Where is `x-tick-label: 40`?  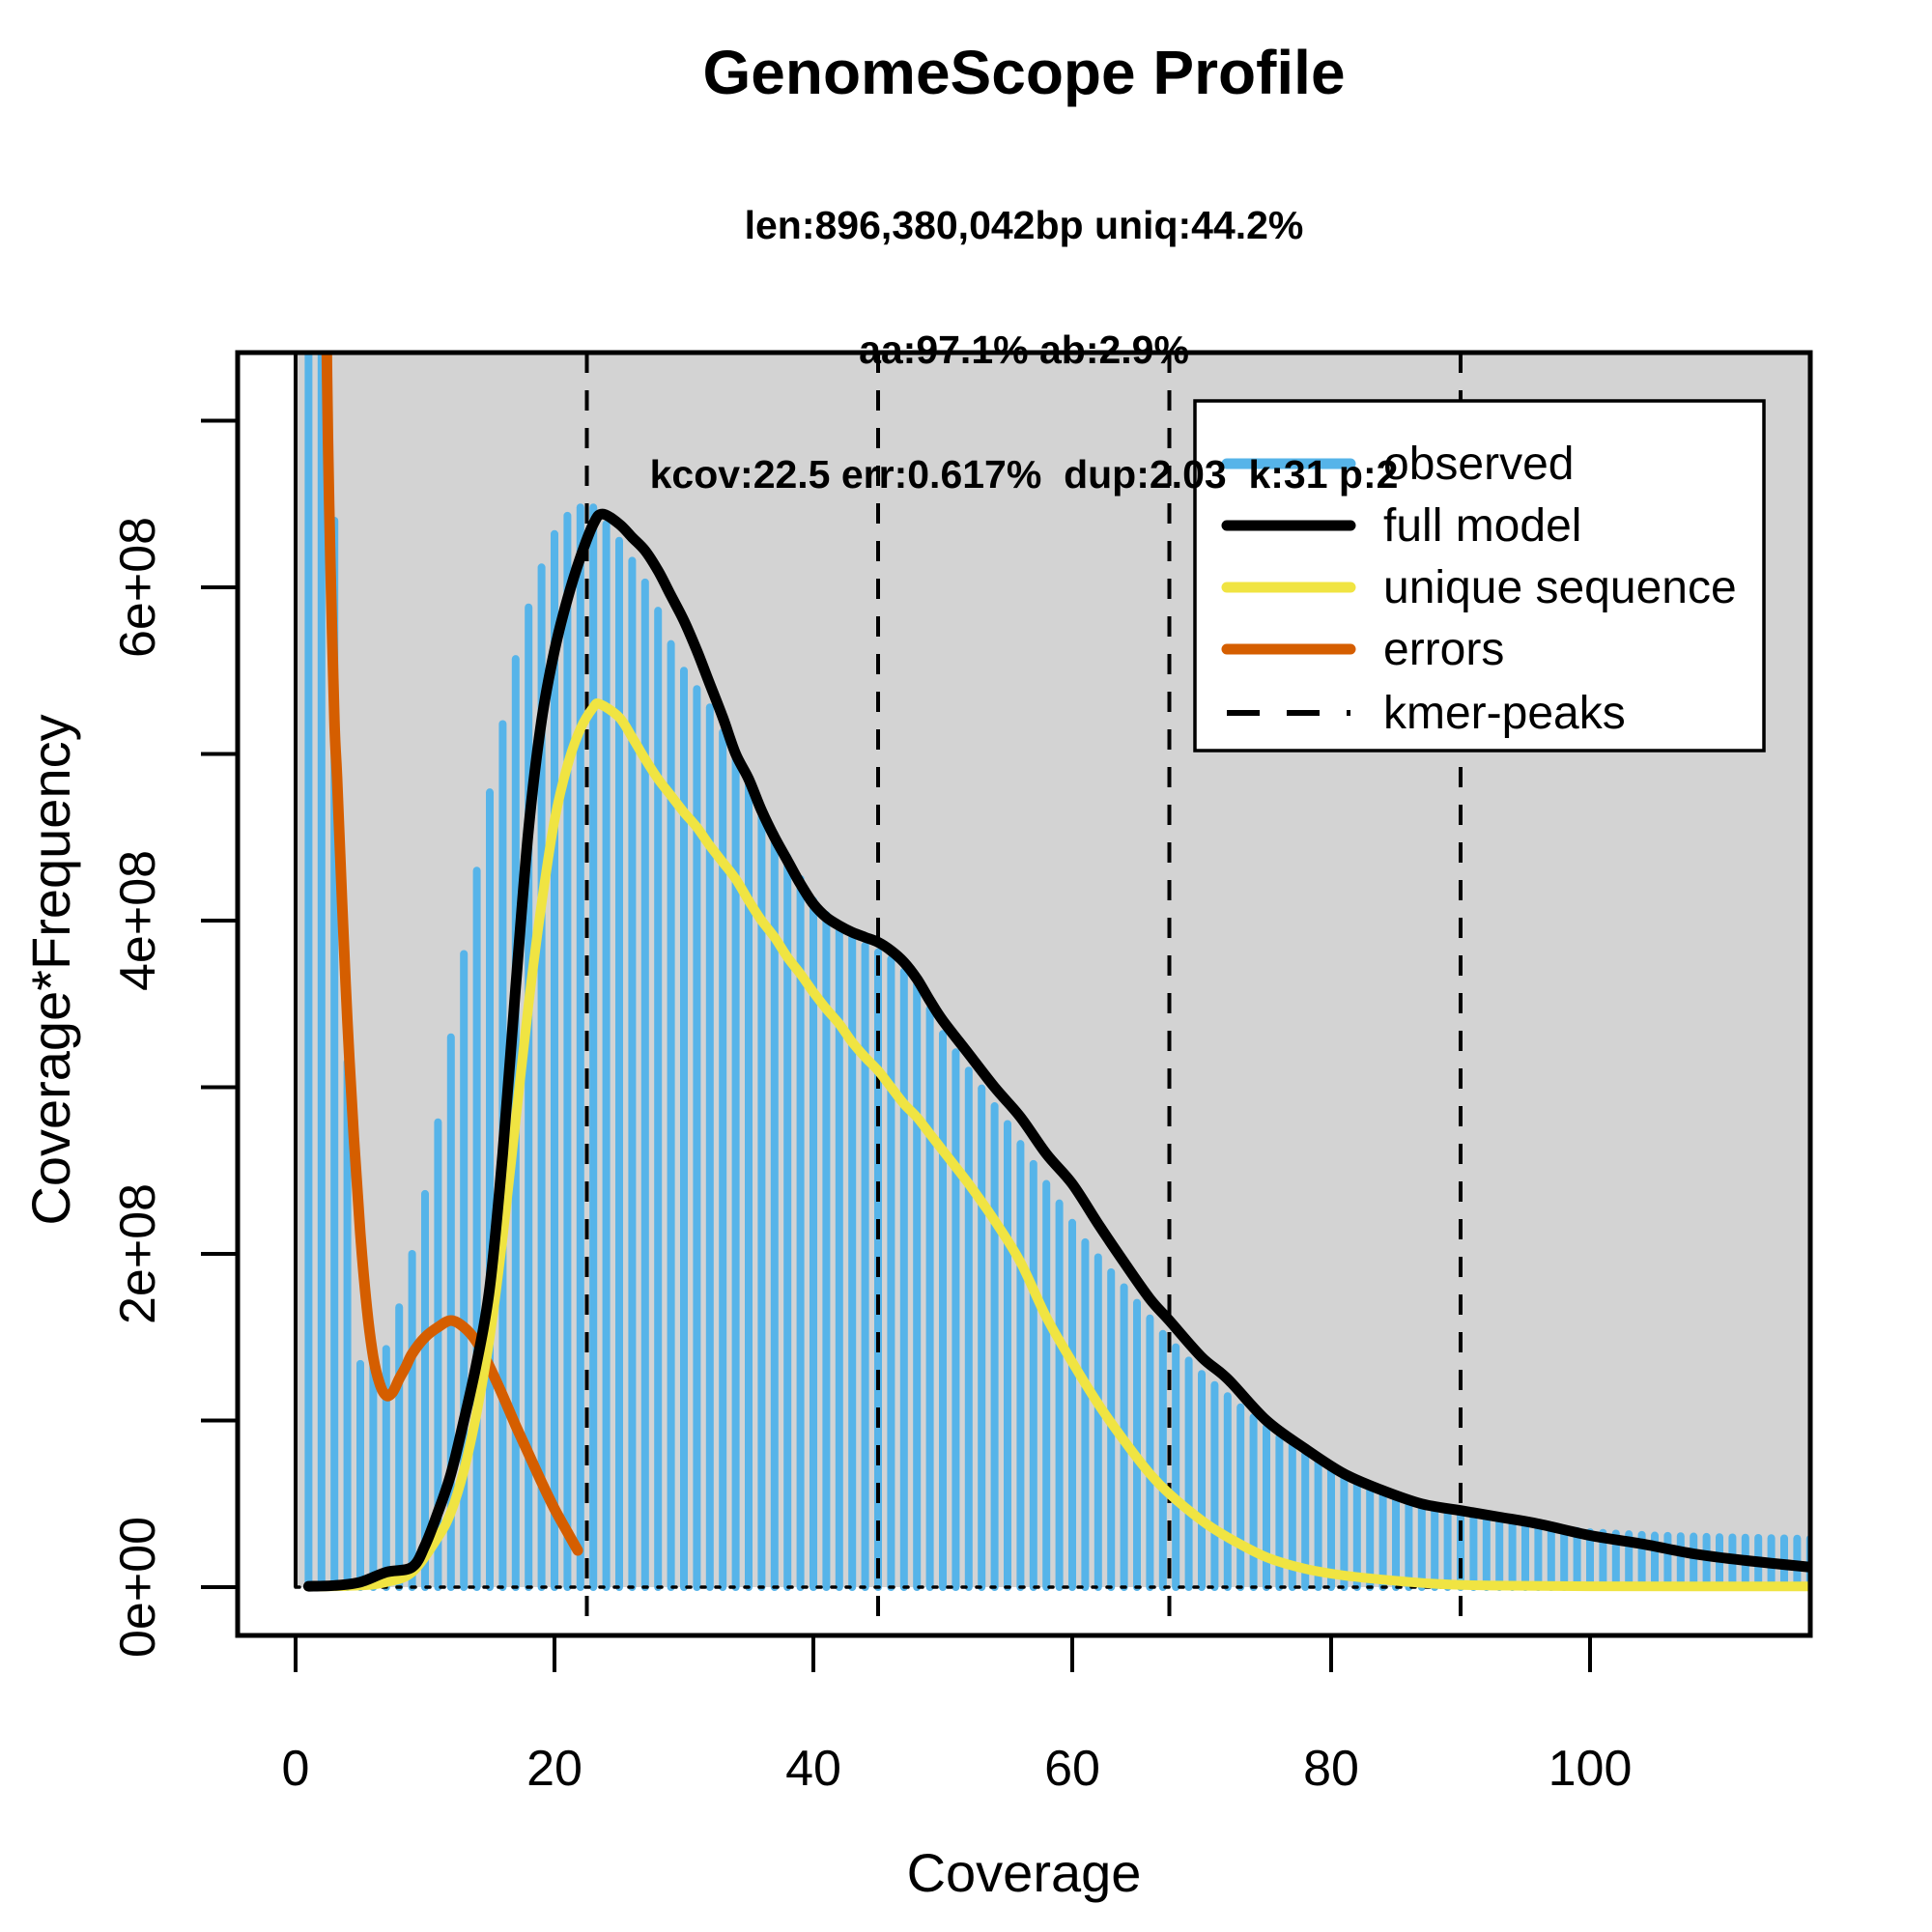 x-tick-label: 40 is located at coordinates (813, 1769).